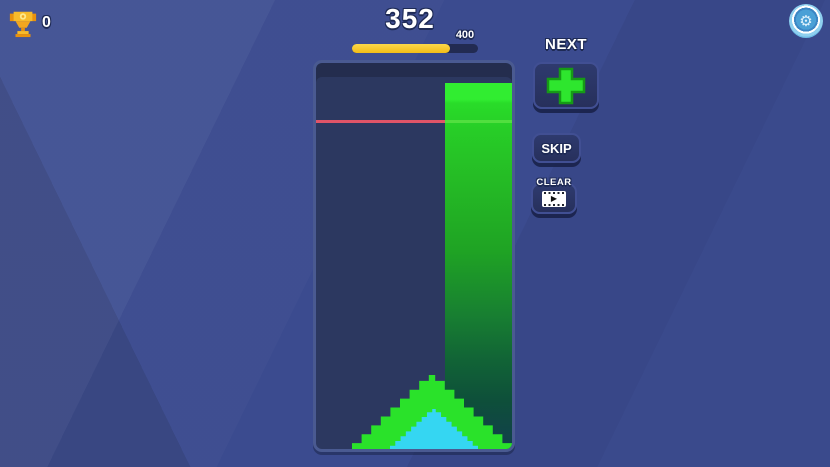  I want to click on goal-value: 400, so click(465, 35).